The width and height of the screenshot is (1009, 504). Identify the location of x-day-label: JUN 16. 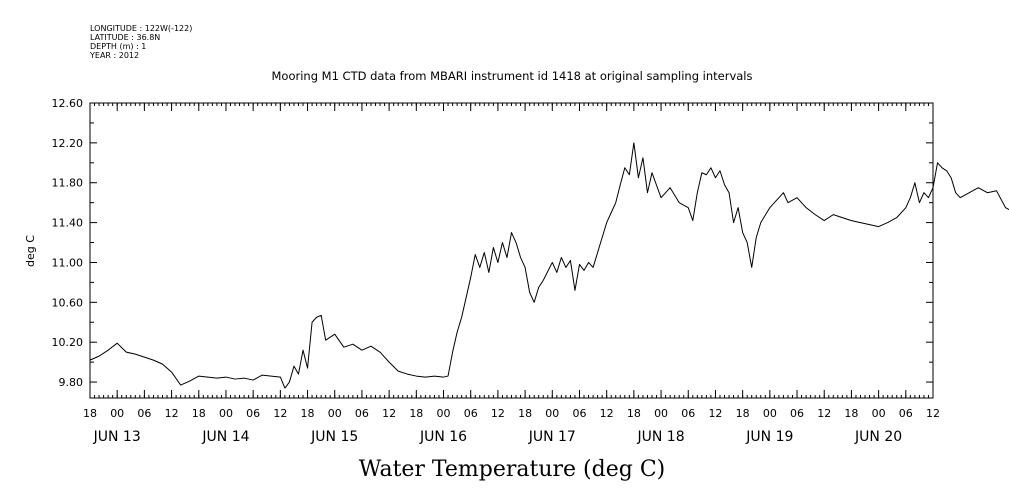
(443, 437).